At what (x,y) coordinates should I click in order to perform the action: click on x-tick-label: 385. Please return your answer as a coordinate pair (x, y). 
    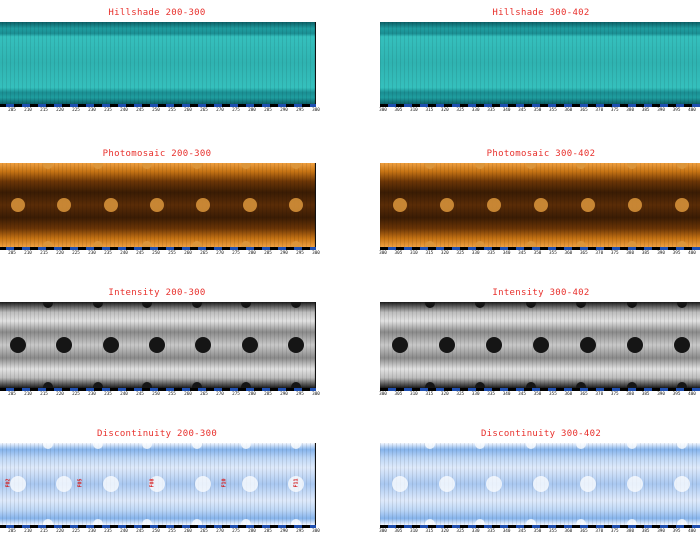
    Looking at the image, I should click on (645, 110).